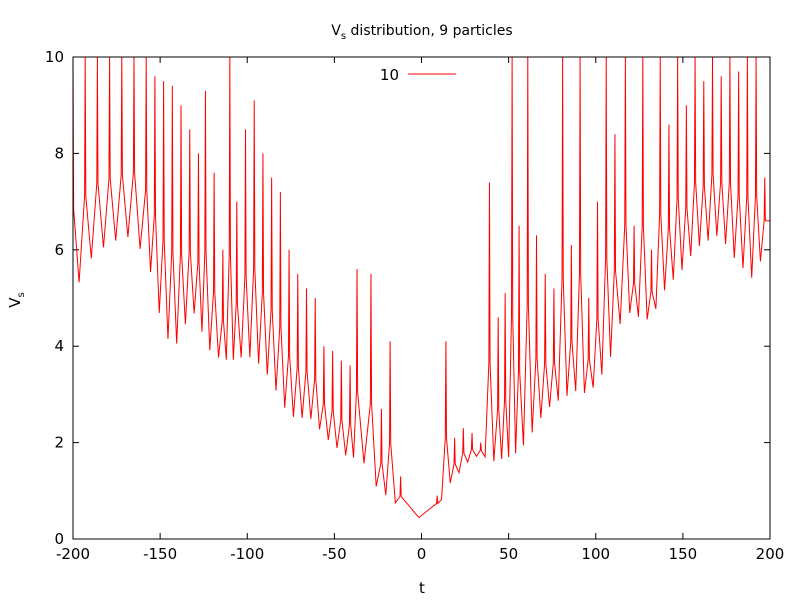 This screenshot has height=600, width=800. What do you see at coordinates (160, 554) in the screenshot?
I see `x-tick-label-1: -150` at bounding box center [160, 554].